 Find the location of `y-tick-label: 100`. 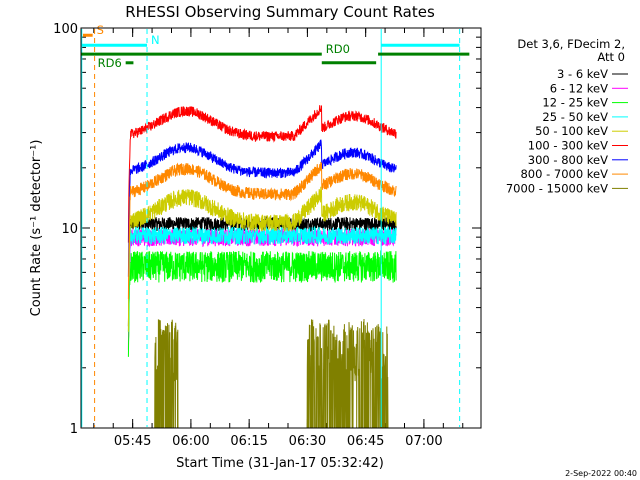

y-tick-label: 100 is located at coordinates (65, 29).